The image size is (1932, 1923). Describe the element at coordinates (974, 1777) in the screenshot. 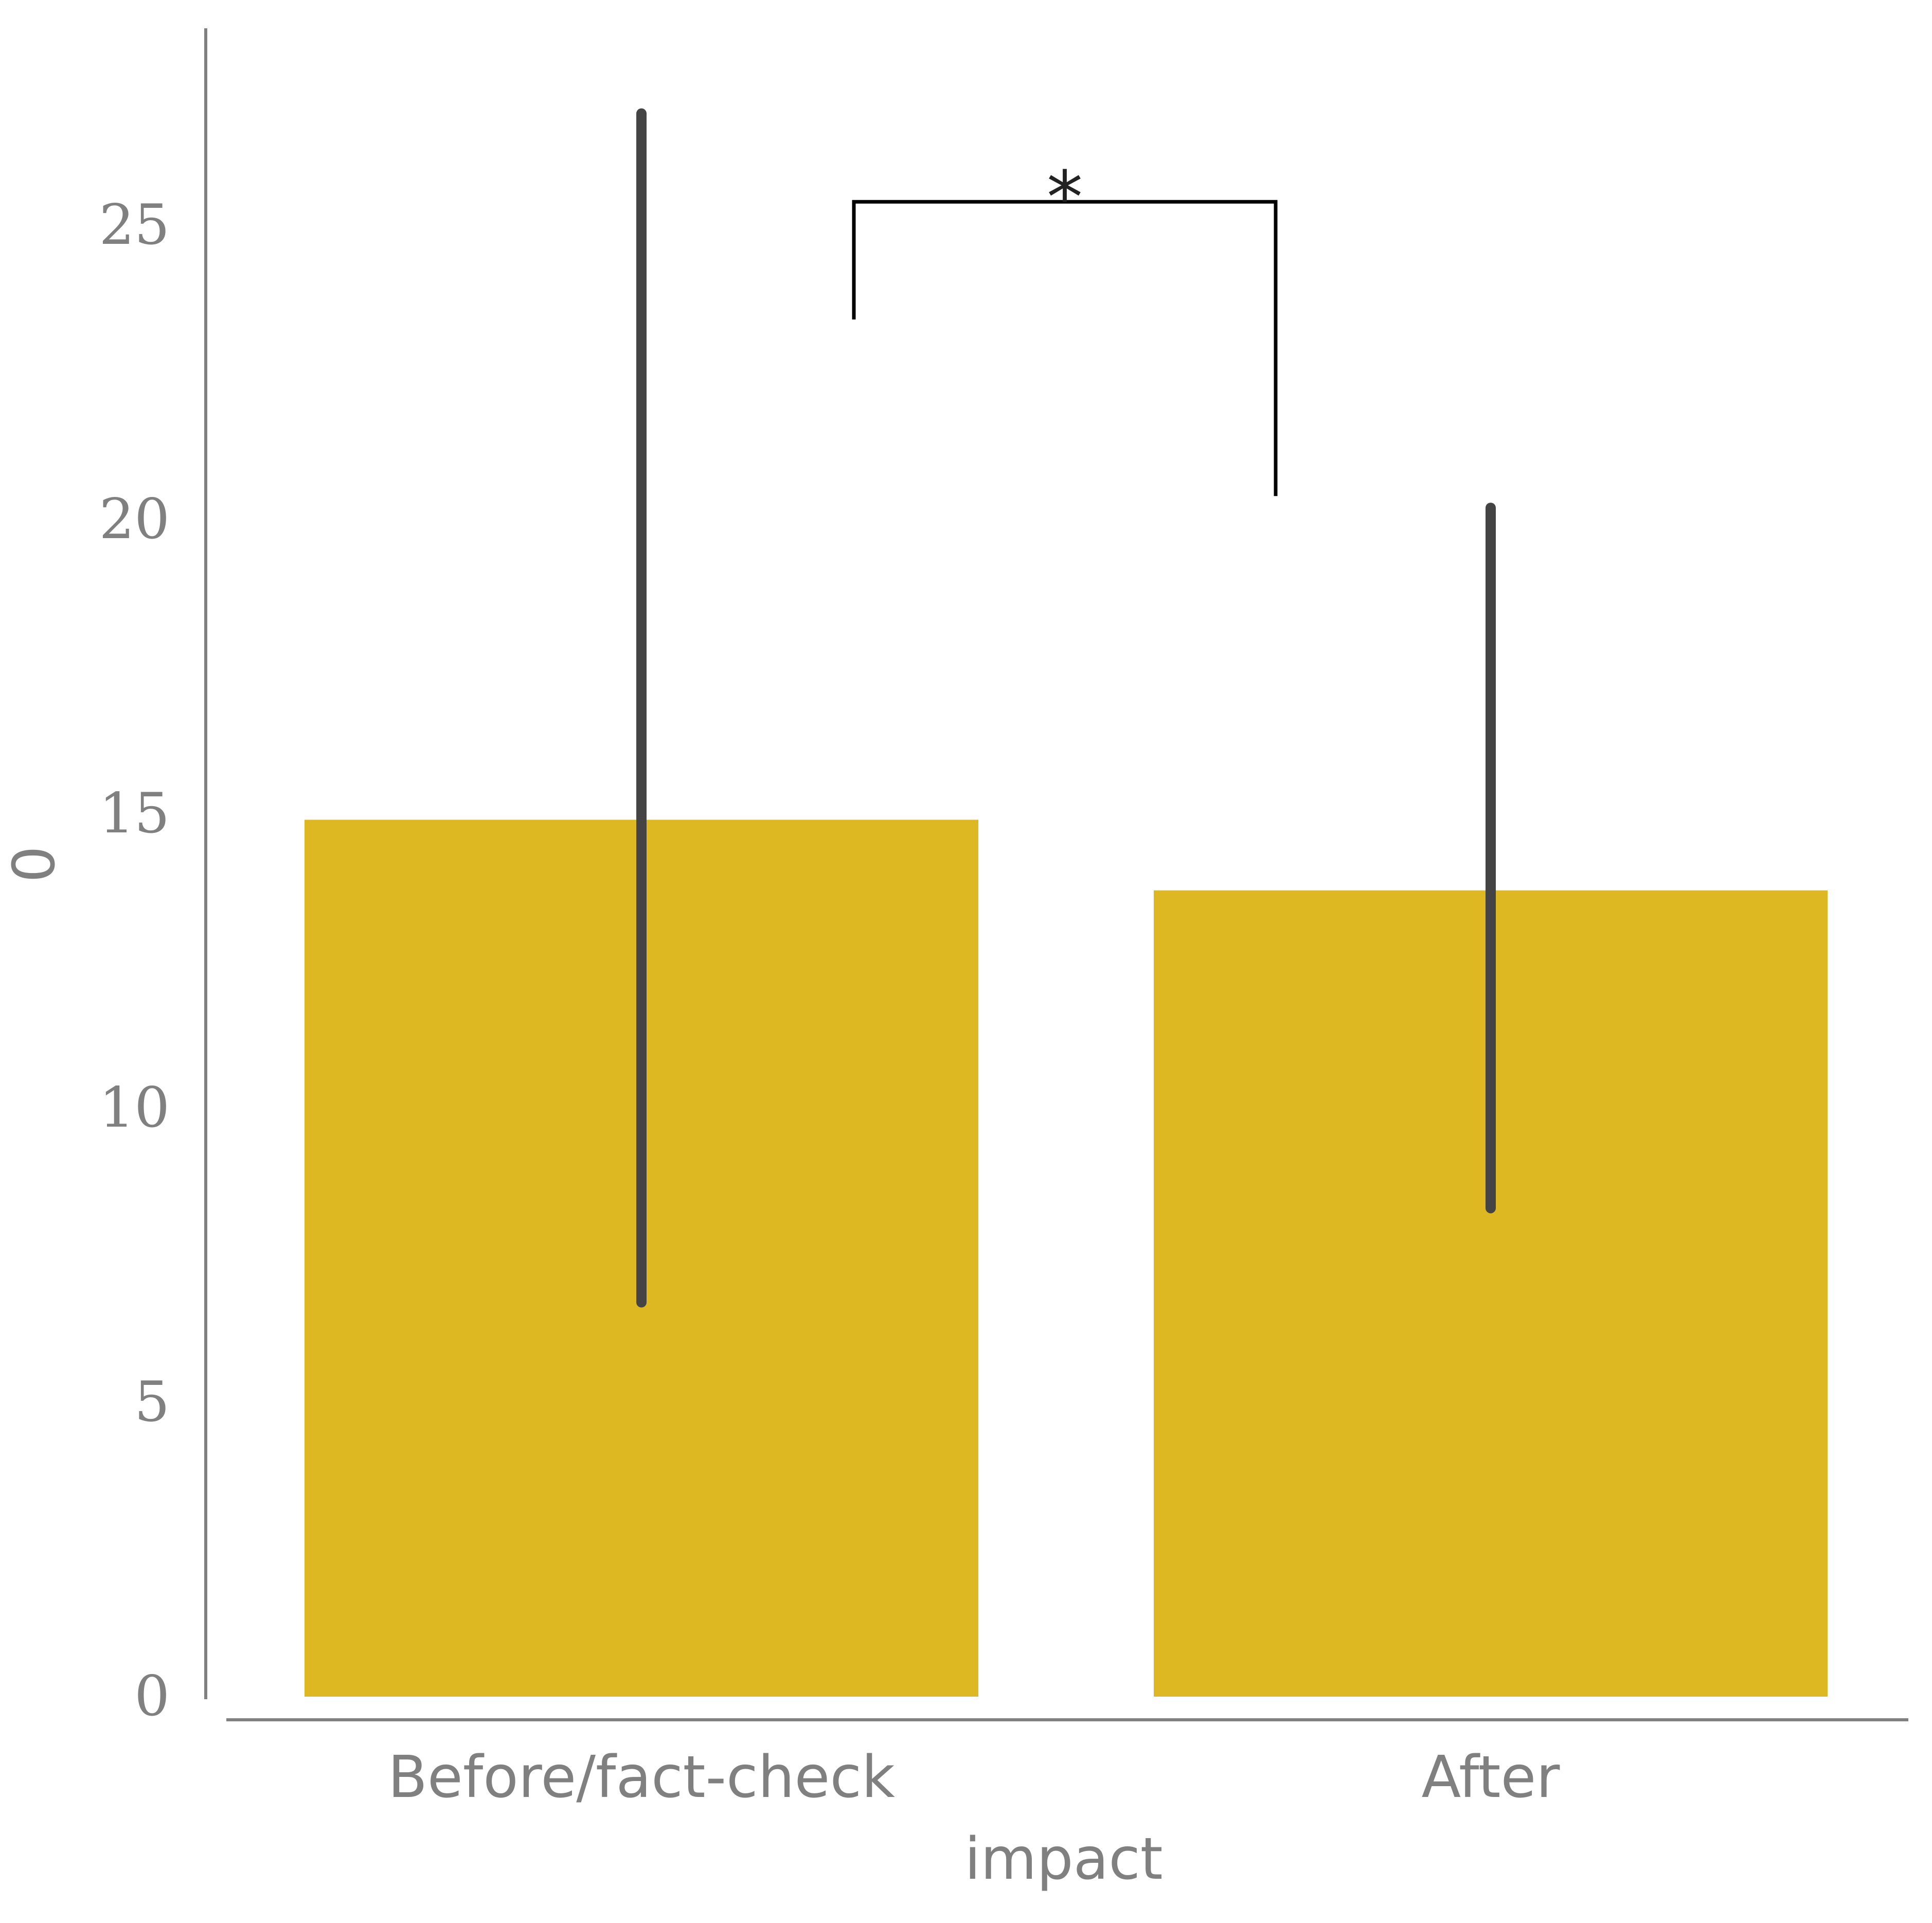

I see `x-tick-labels: Before/fact-check After` at that location.